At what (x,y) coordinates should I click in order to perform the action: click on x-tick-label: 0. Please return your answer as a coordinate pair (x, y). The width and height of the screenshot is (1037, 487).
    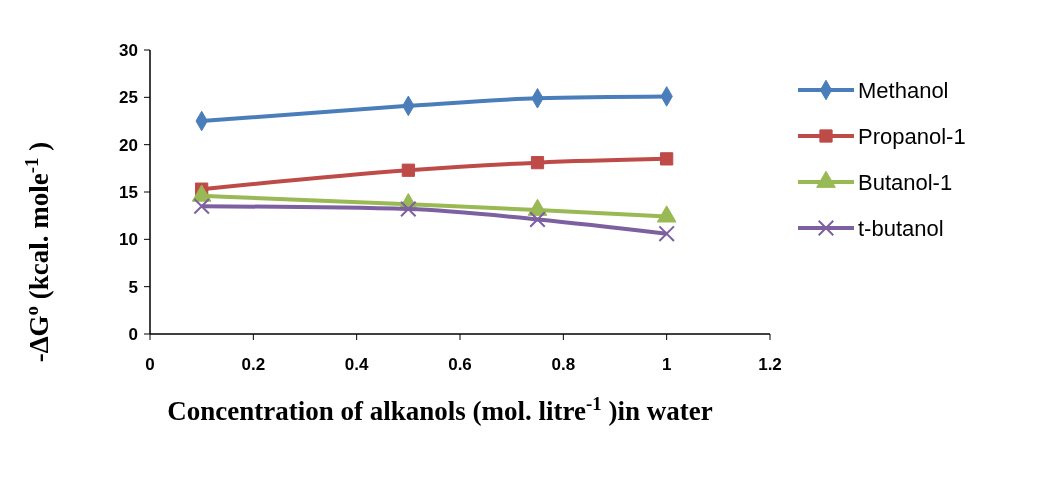
    Looking at the image, I should click on (150, 364).